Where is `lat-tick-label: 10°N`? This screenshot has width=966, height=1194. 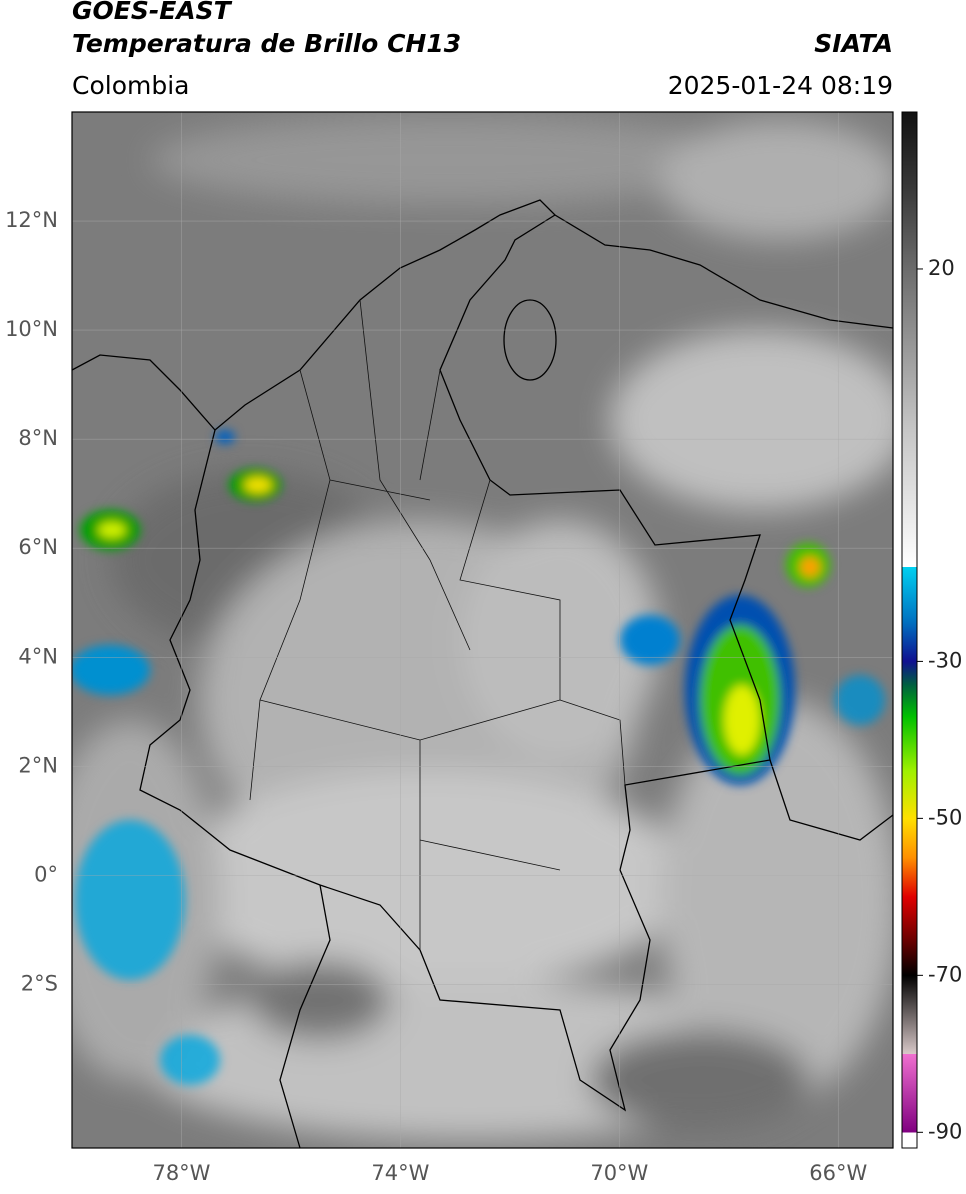 lat-tick-label: 10°N is located at coordinates (31, 329).